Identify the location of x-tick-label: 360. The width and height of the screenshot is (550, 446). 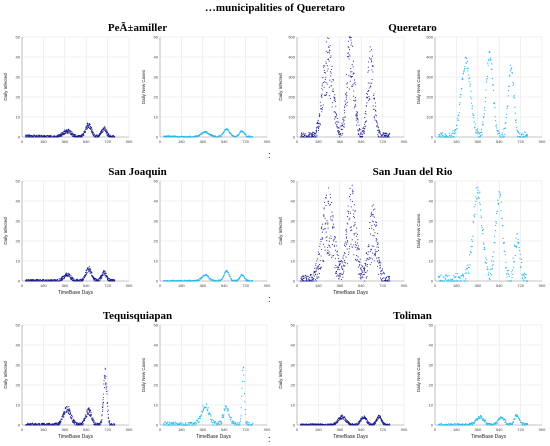
(339, 285).